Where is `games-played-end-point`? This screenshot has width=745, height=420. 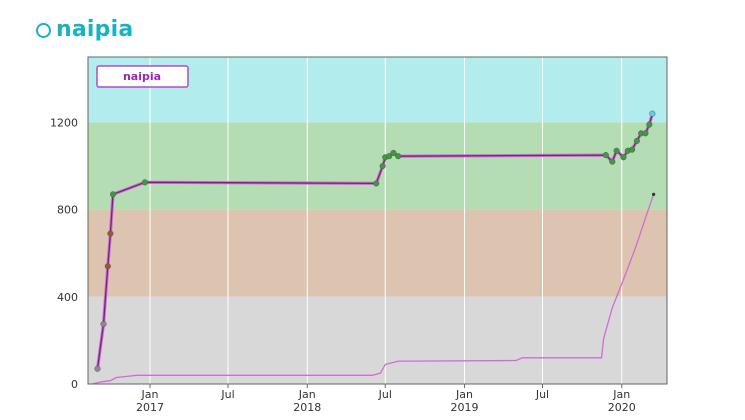 games-played-end-point is located at coordinates (654, 194).